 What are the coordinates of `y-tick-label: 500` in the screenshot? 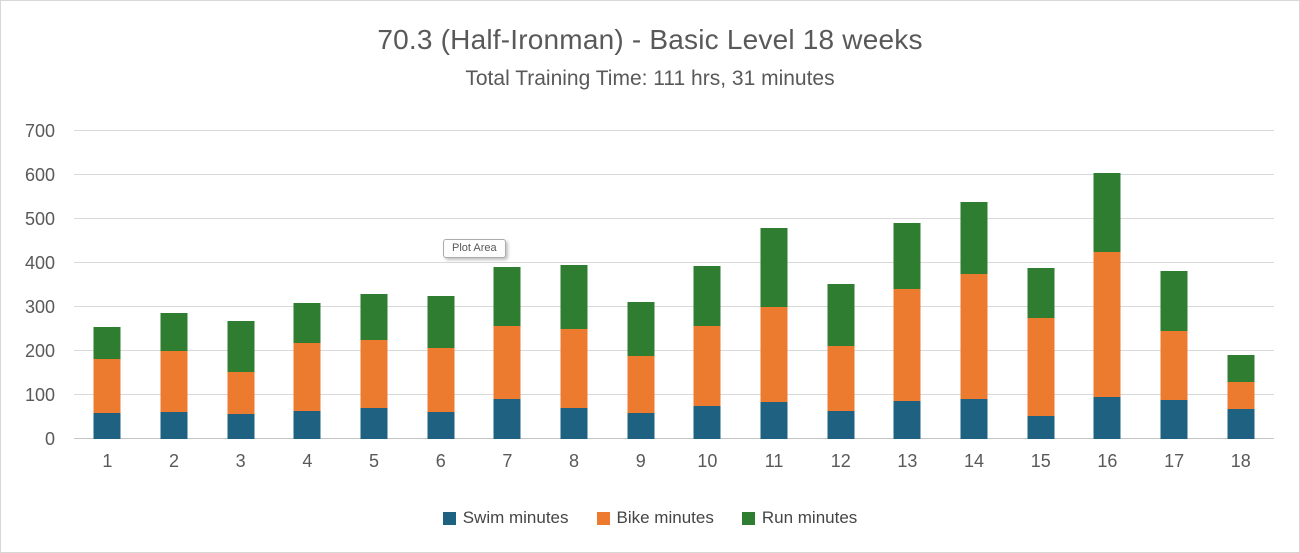 It's located at (39, 219).